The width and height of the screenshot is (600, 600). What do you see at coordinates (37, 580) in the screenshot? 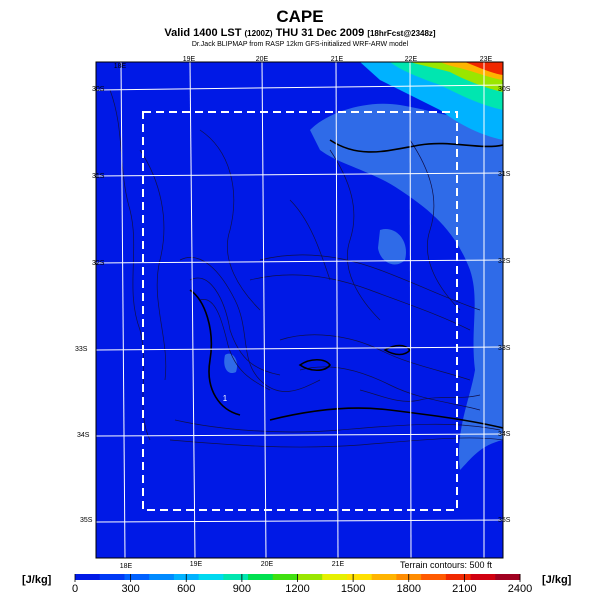
I see `colorbar-unit-left: [J/kg]` at bounding box center [37, 580].